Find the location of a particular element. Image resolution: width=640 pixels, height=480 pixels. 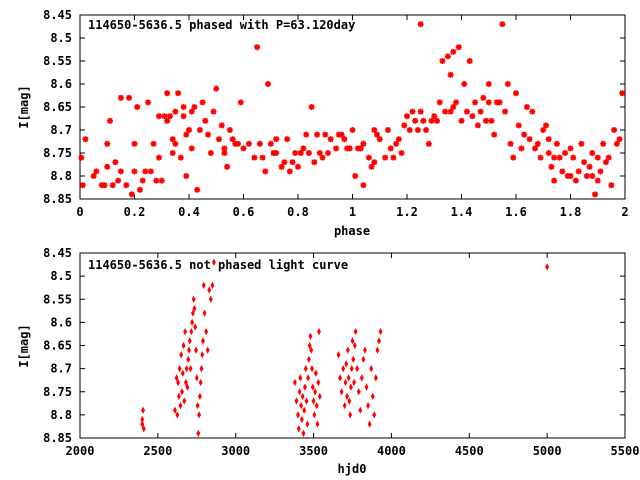

plot-title: 114650-5636.5 not phased light curve is located at coordinates (218, 265).